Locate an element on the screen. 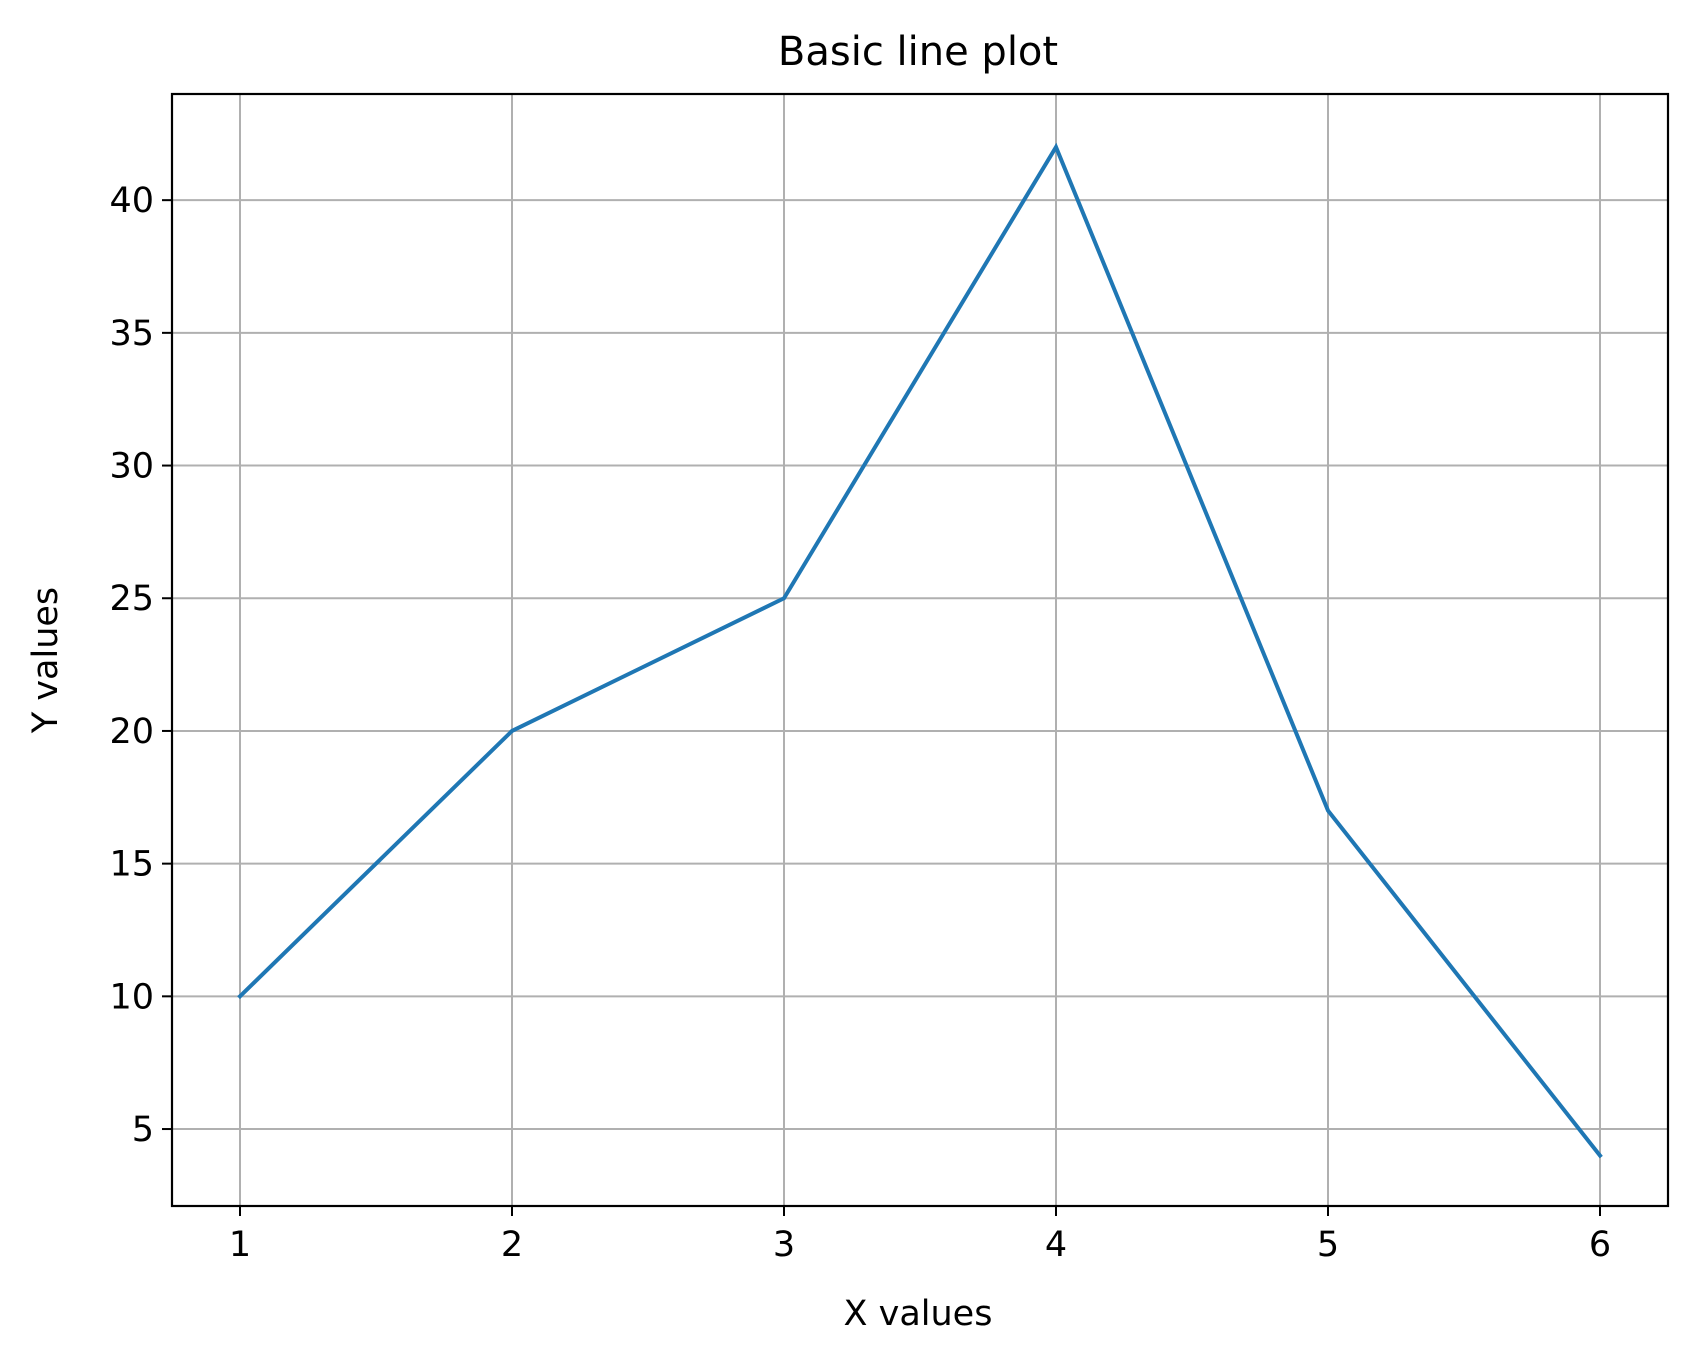 This screenshot has height=1361, width=1688. x-axis-label: X values is located at coordinates (918, 1314).